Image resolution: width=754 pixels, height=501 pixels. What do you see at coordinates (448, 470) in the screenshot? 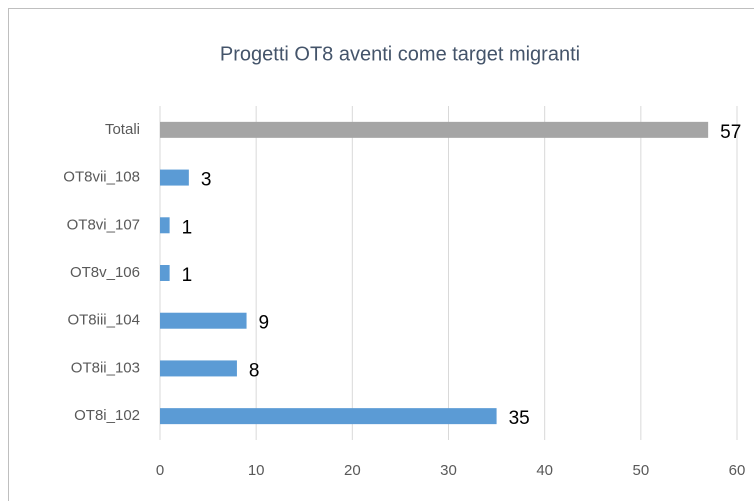
I see `x-tick-label: 30` at bounding box center [448, 470].